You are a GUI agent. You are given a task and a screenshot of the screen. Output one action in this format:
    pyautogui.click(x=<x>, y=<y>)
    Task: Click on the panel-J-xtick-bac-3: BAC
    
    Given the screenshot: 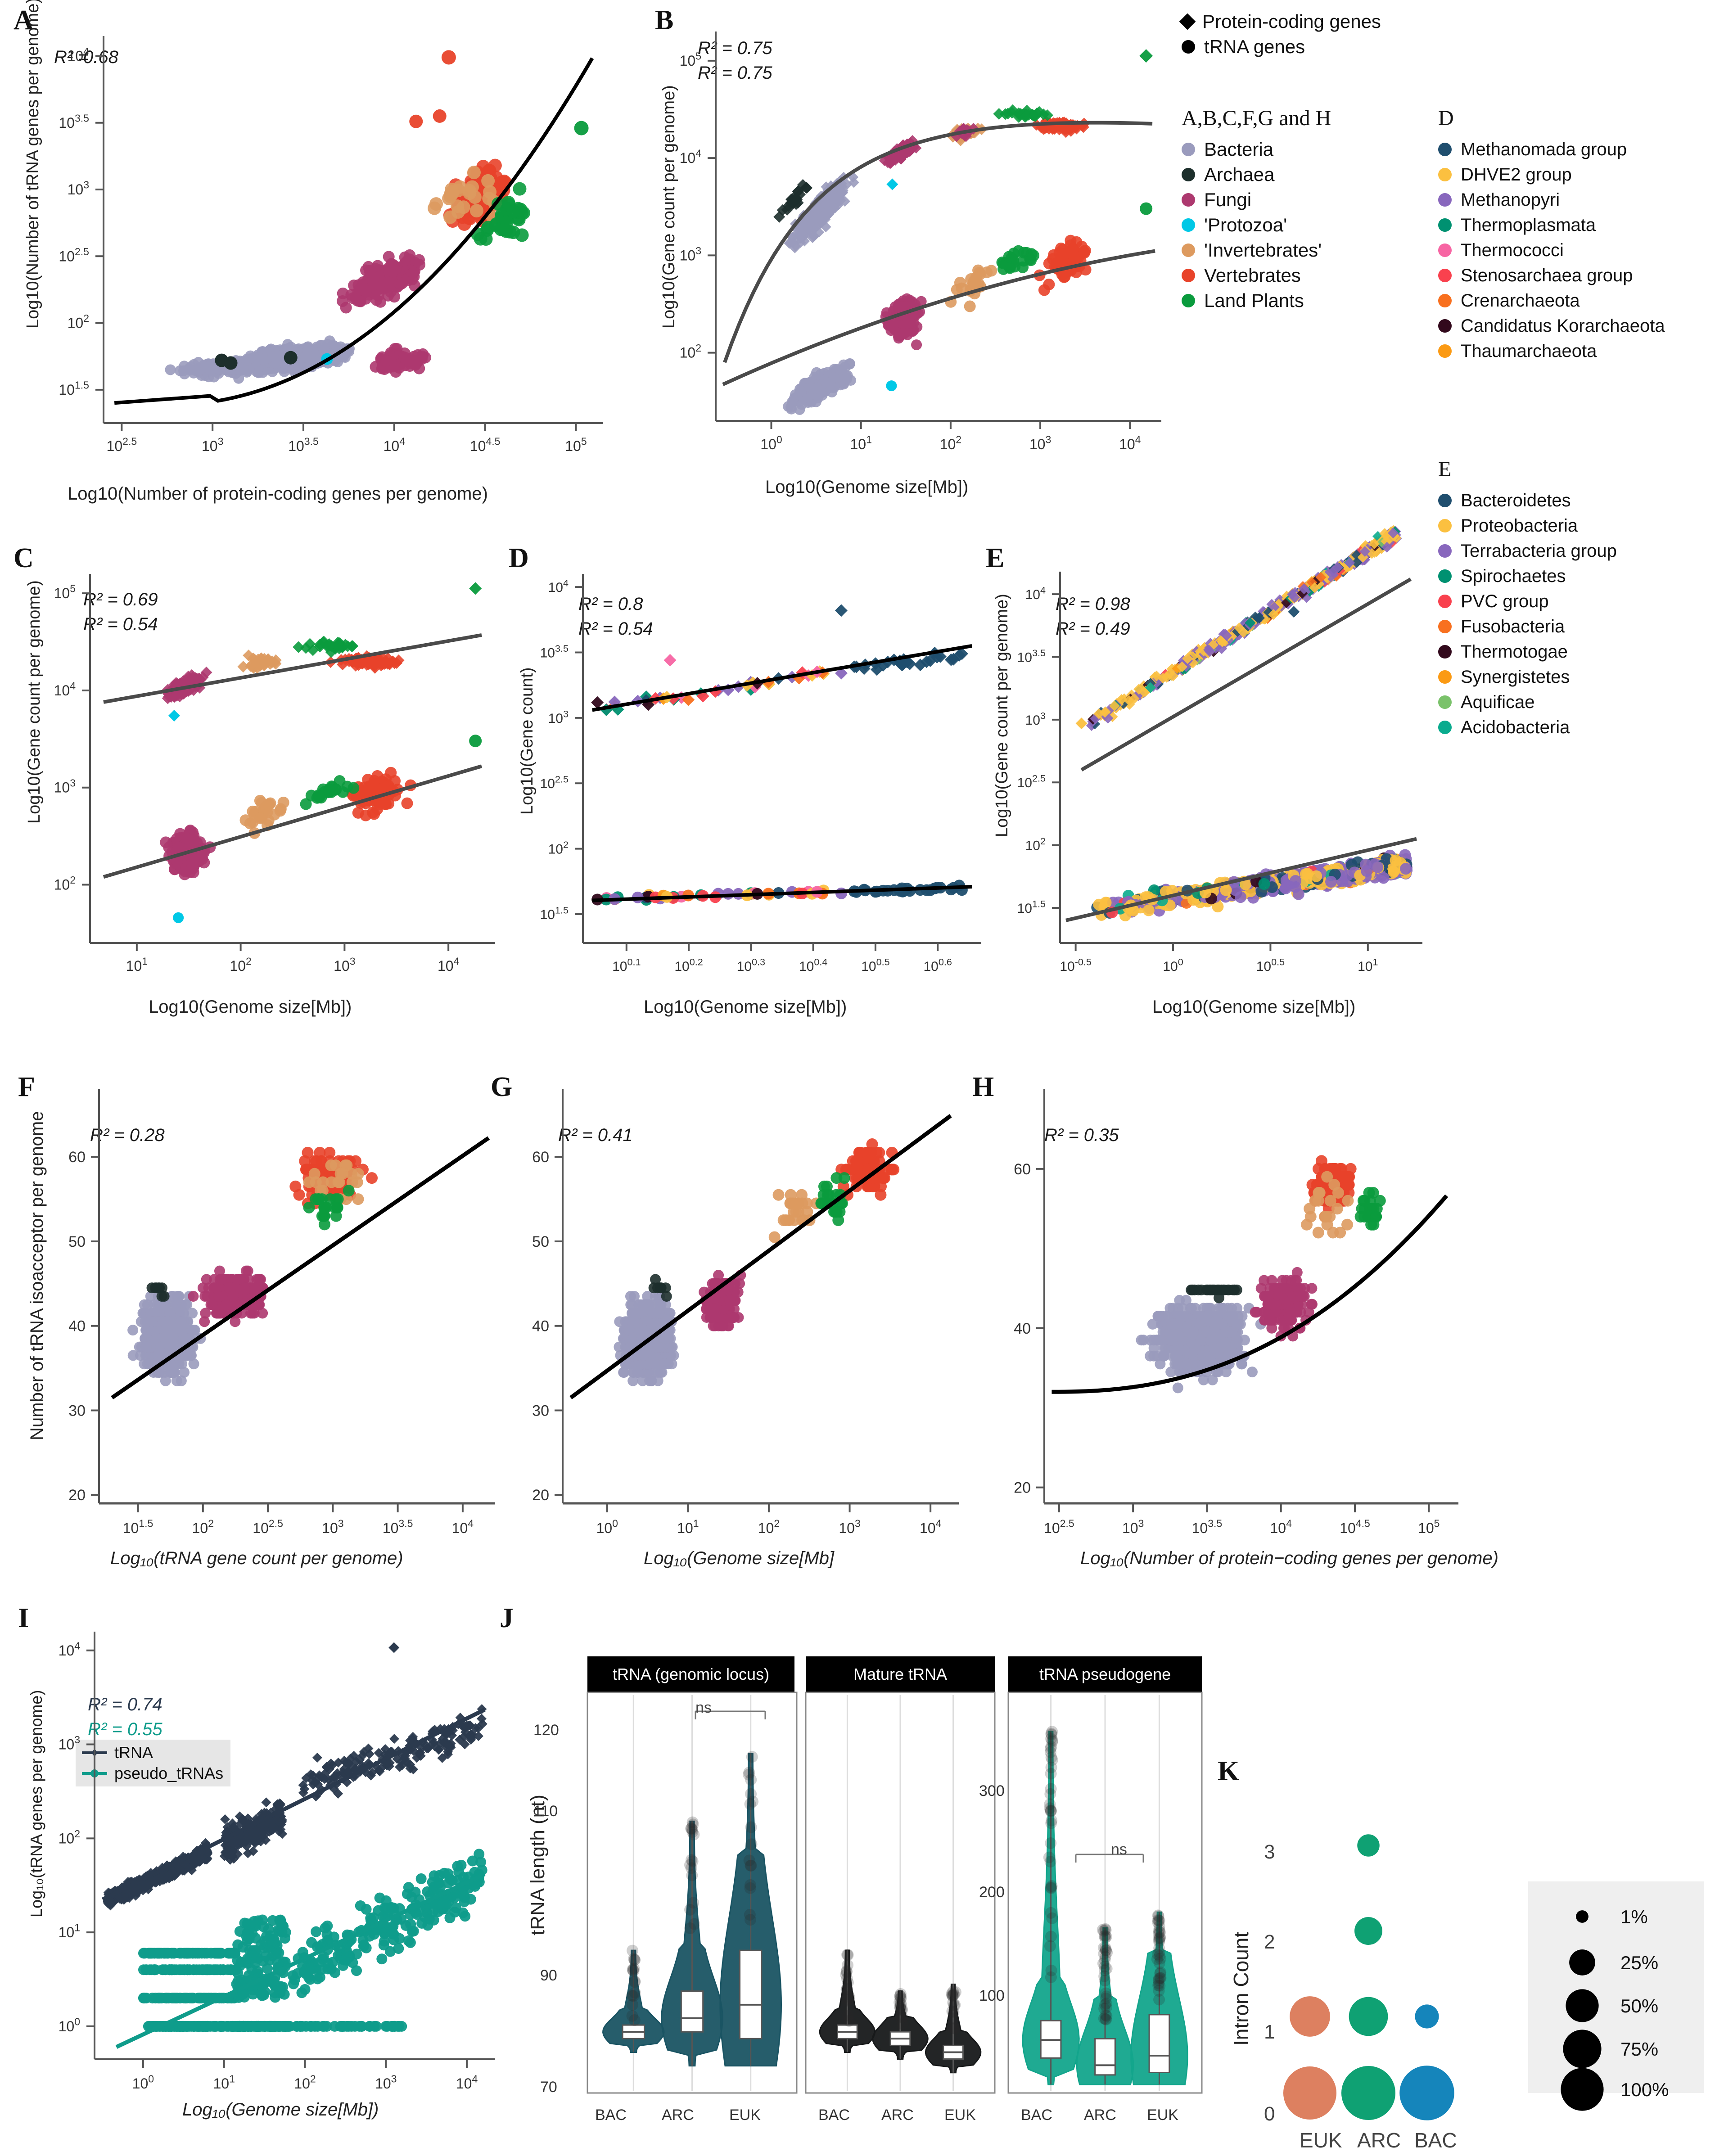 What is the action you would take?
    pyautogui.click(x=1036, y=2115)
    